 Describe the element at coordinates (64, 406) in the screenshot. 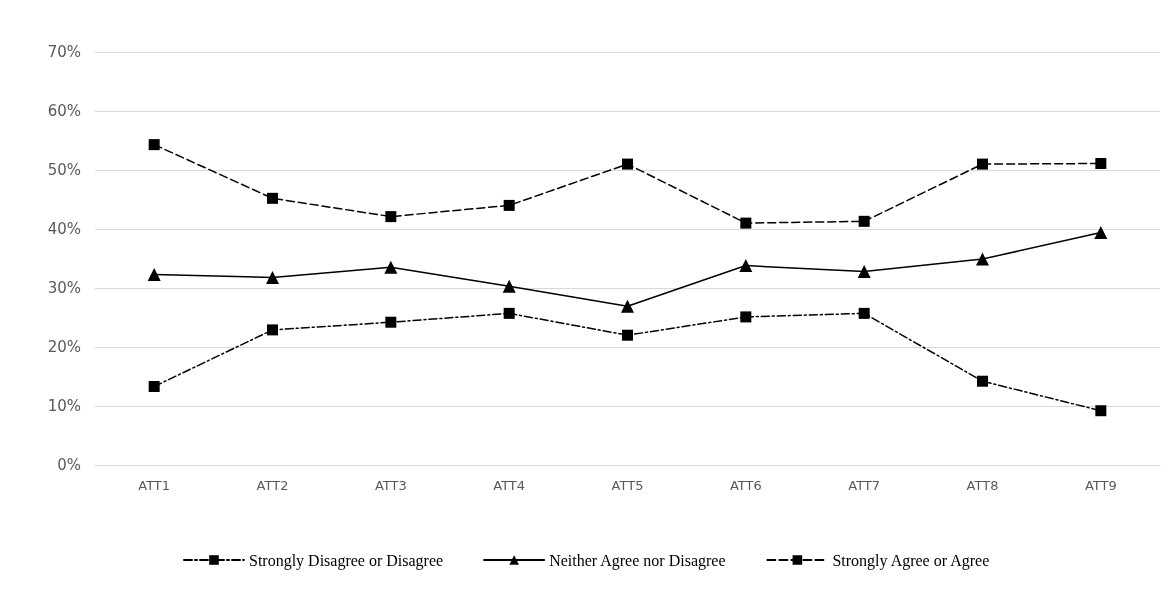

I see `y-tick-label: 10%` at that location.